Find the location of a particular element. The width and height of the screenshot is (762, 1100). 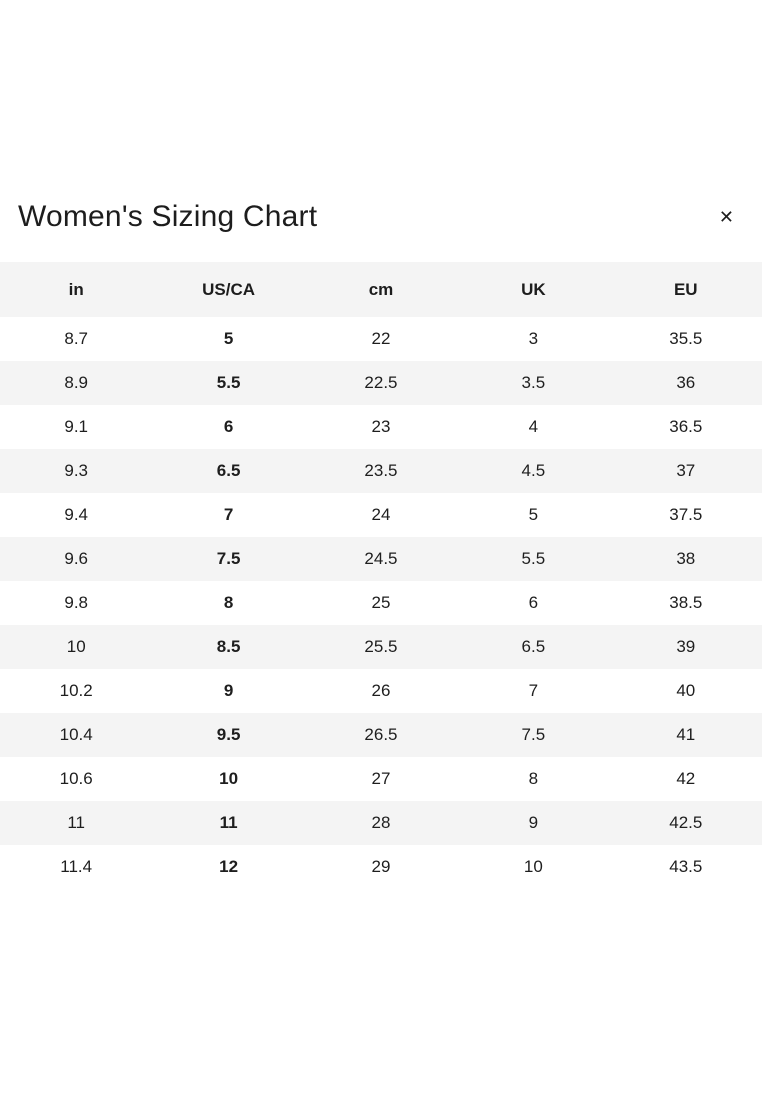

table-cell: 38 is located at coordinates (686, 558).